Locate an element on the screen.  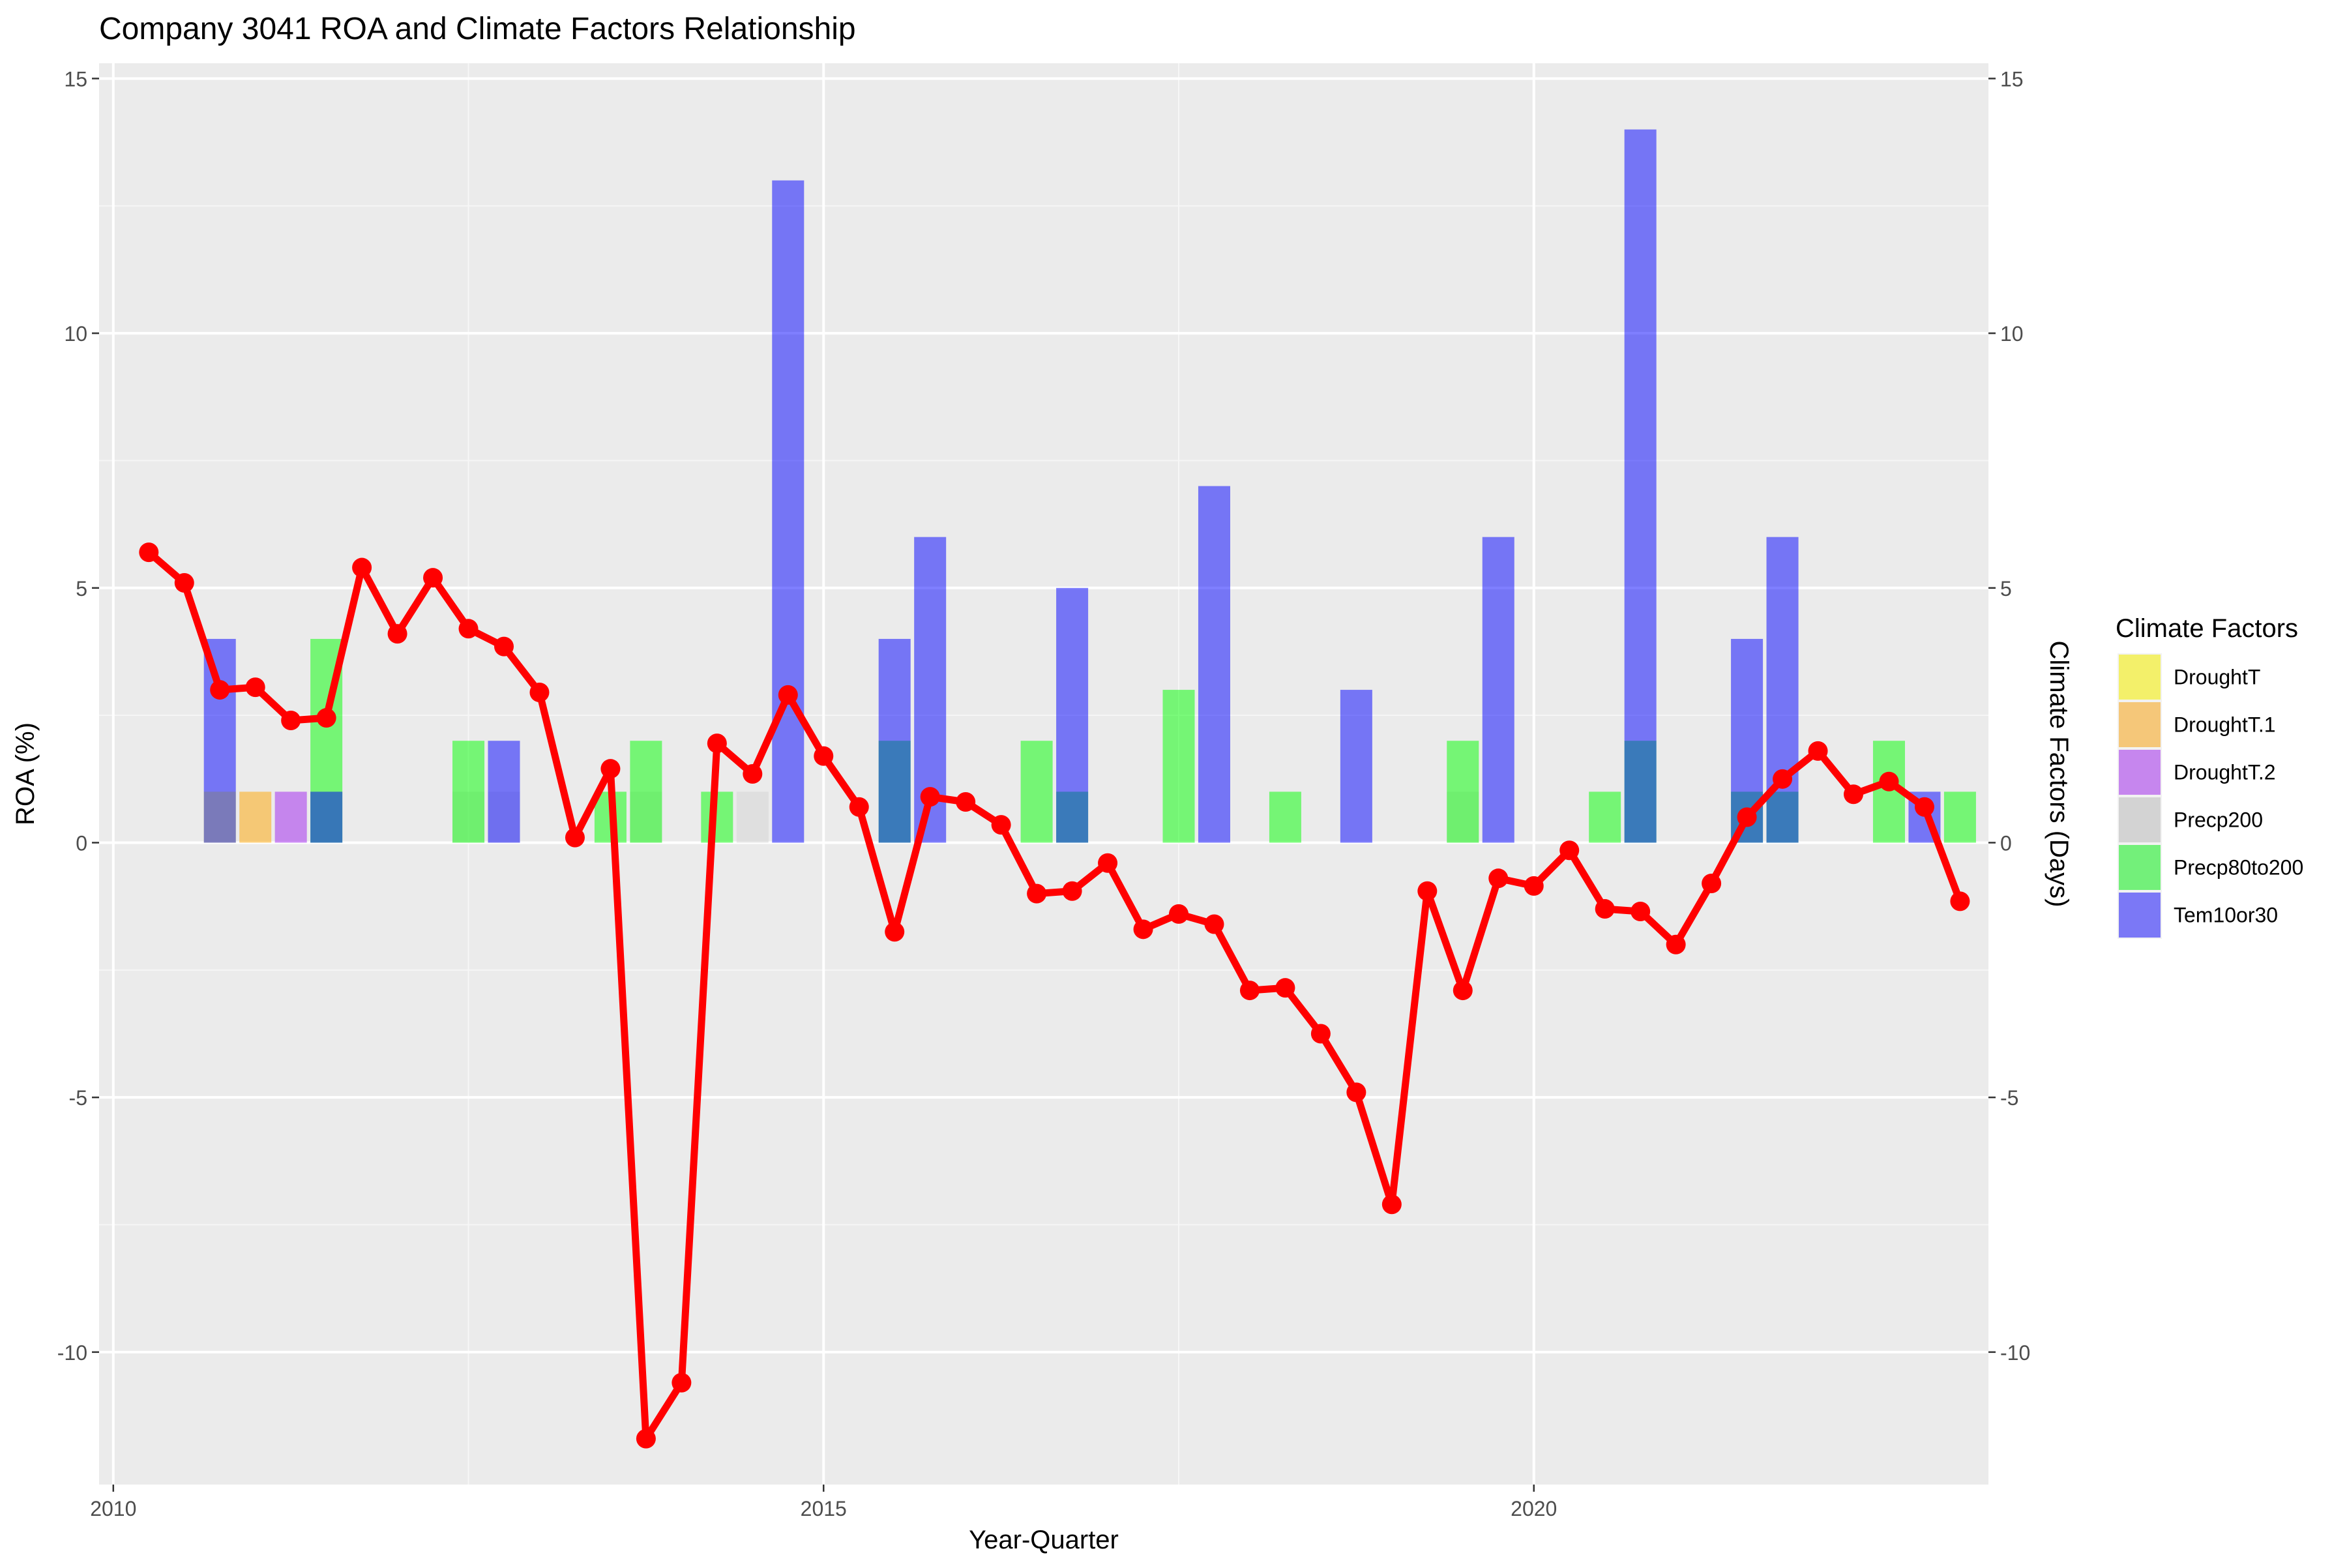
y-tick-label: -10 is located at coordinates (72, 1353).